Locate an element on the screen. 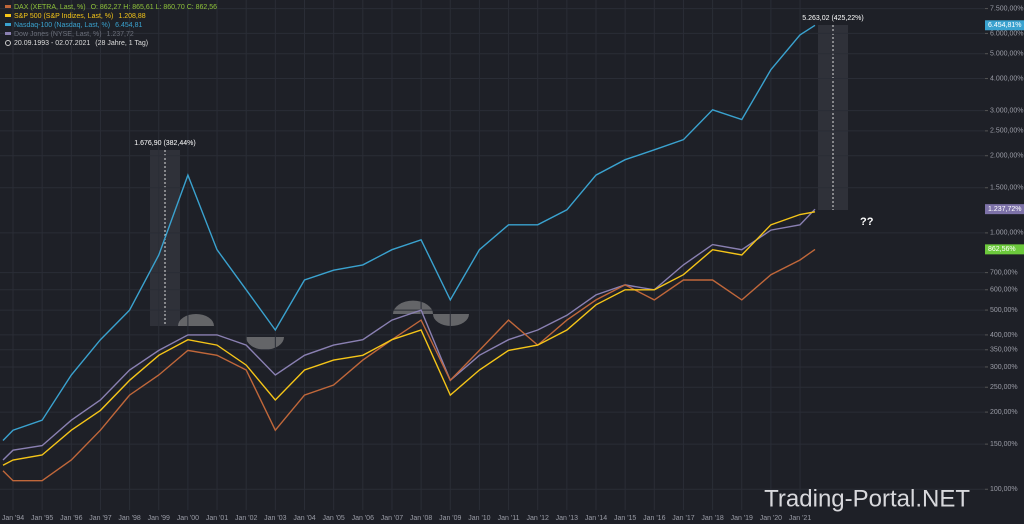 This screenshot has height=524, width=1024. x-tick-label: Jan '20 is located at coordinates (771, 518).